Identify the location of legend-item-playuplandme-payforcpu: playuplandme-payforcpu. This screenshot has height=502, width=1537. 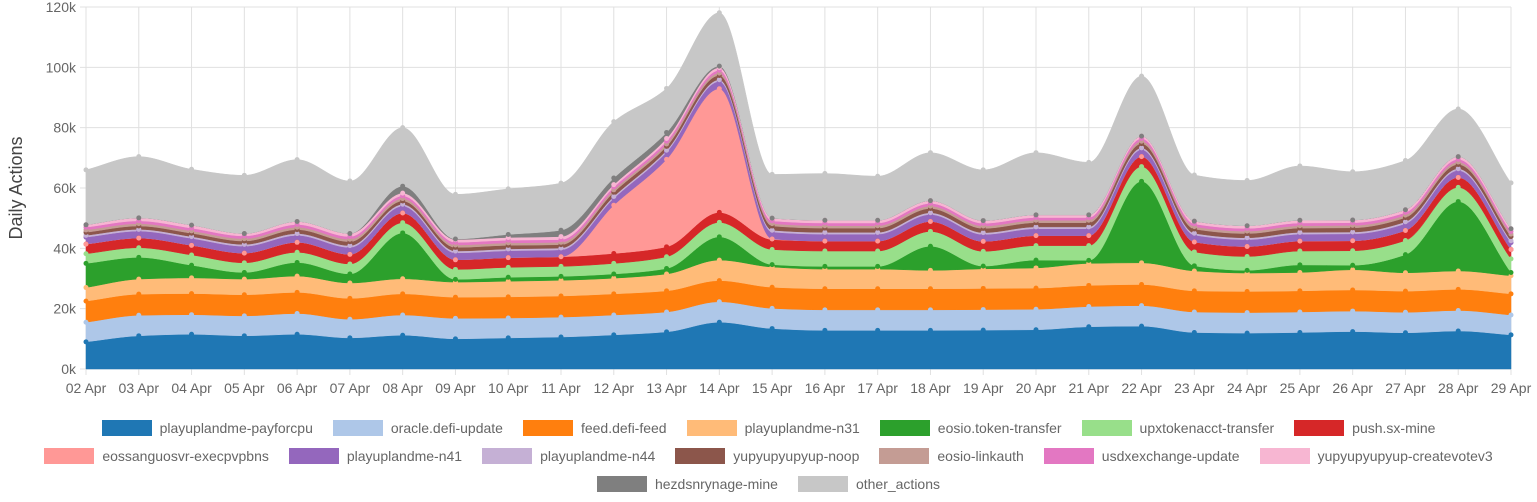
(207, 428).